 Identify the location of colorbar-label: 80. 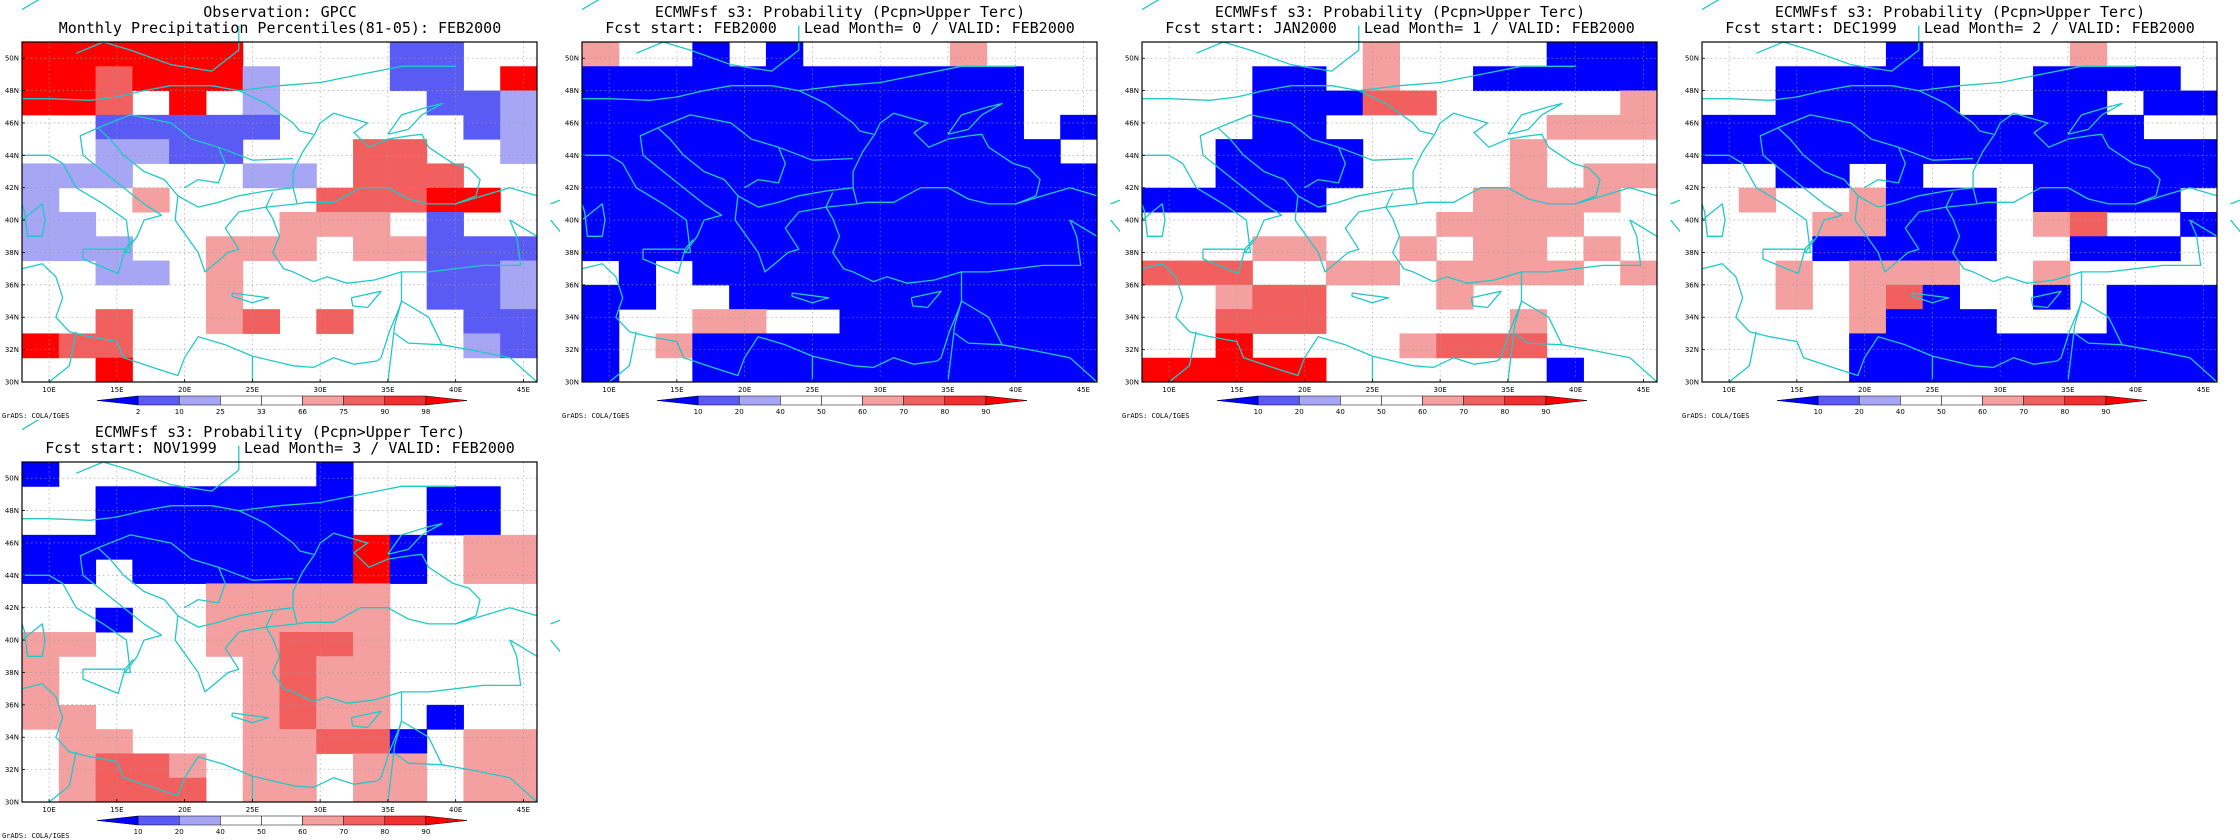
(384, 832).